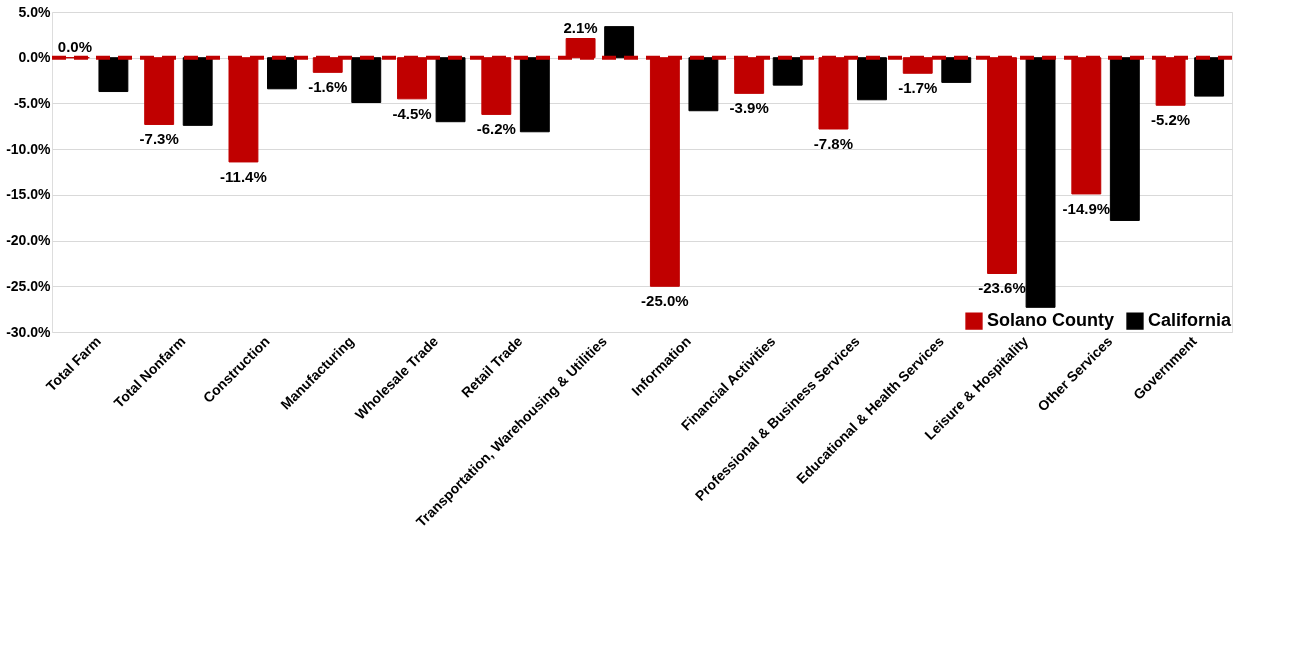 The image size is (1295, 649). Describe the element at coordinates (749, 108) in the screenshot. I see `data-label: -3.9%` at that location.